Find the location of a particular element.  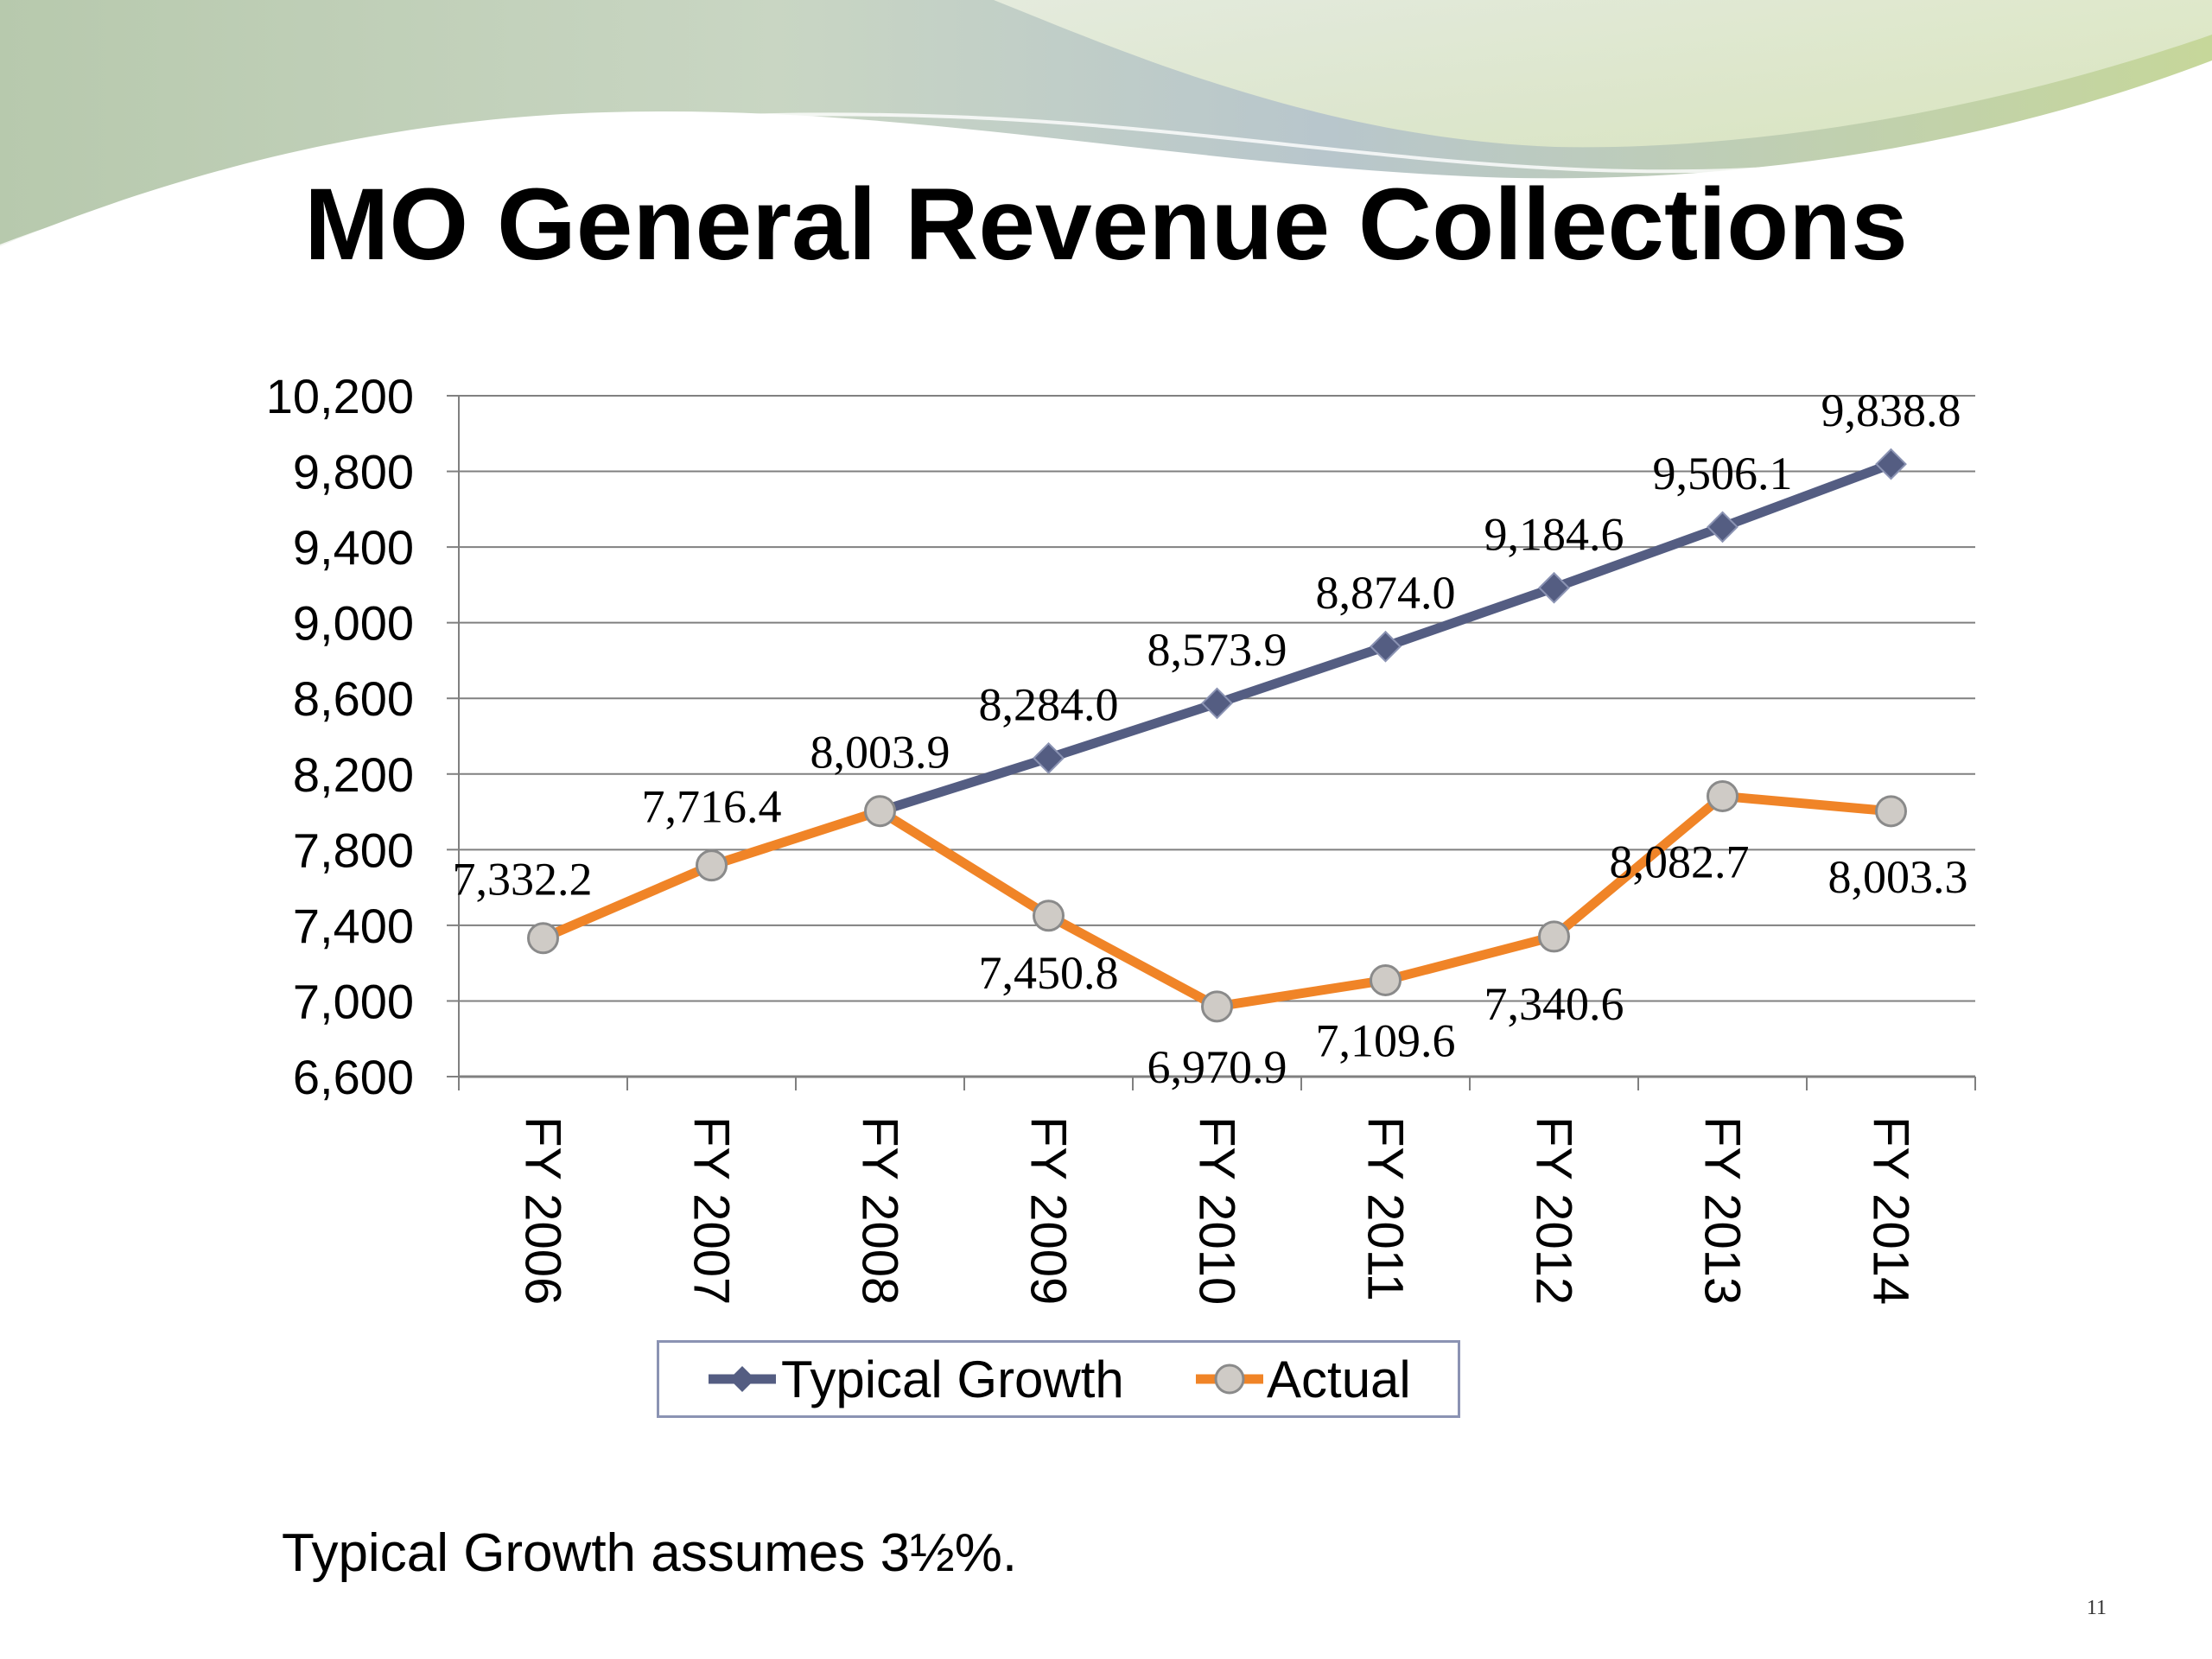

typical-growth-data-label: 8,874.0 is located at coordinates (1386, 593).